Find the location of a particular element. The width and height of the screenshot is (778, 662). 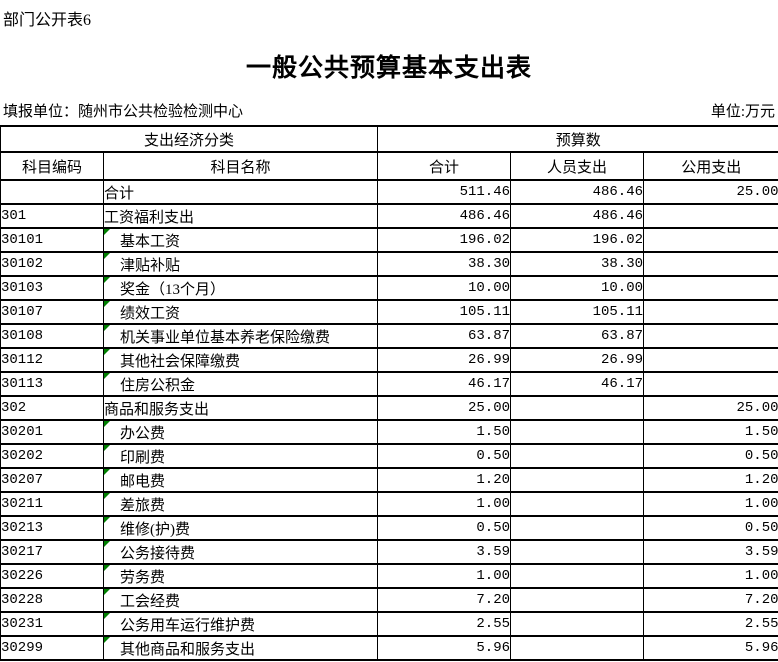

cell-public: 1.20 is located at coordinates (710, 480).